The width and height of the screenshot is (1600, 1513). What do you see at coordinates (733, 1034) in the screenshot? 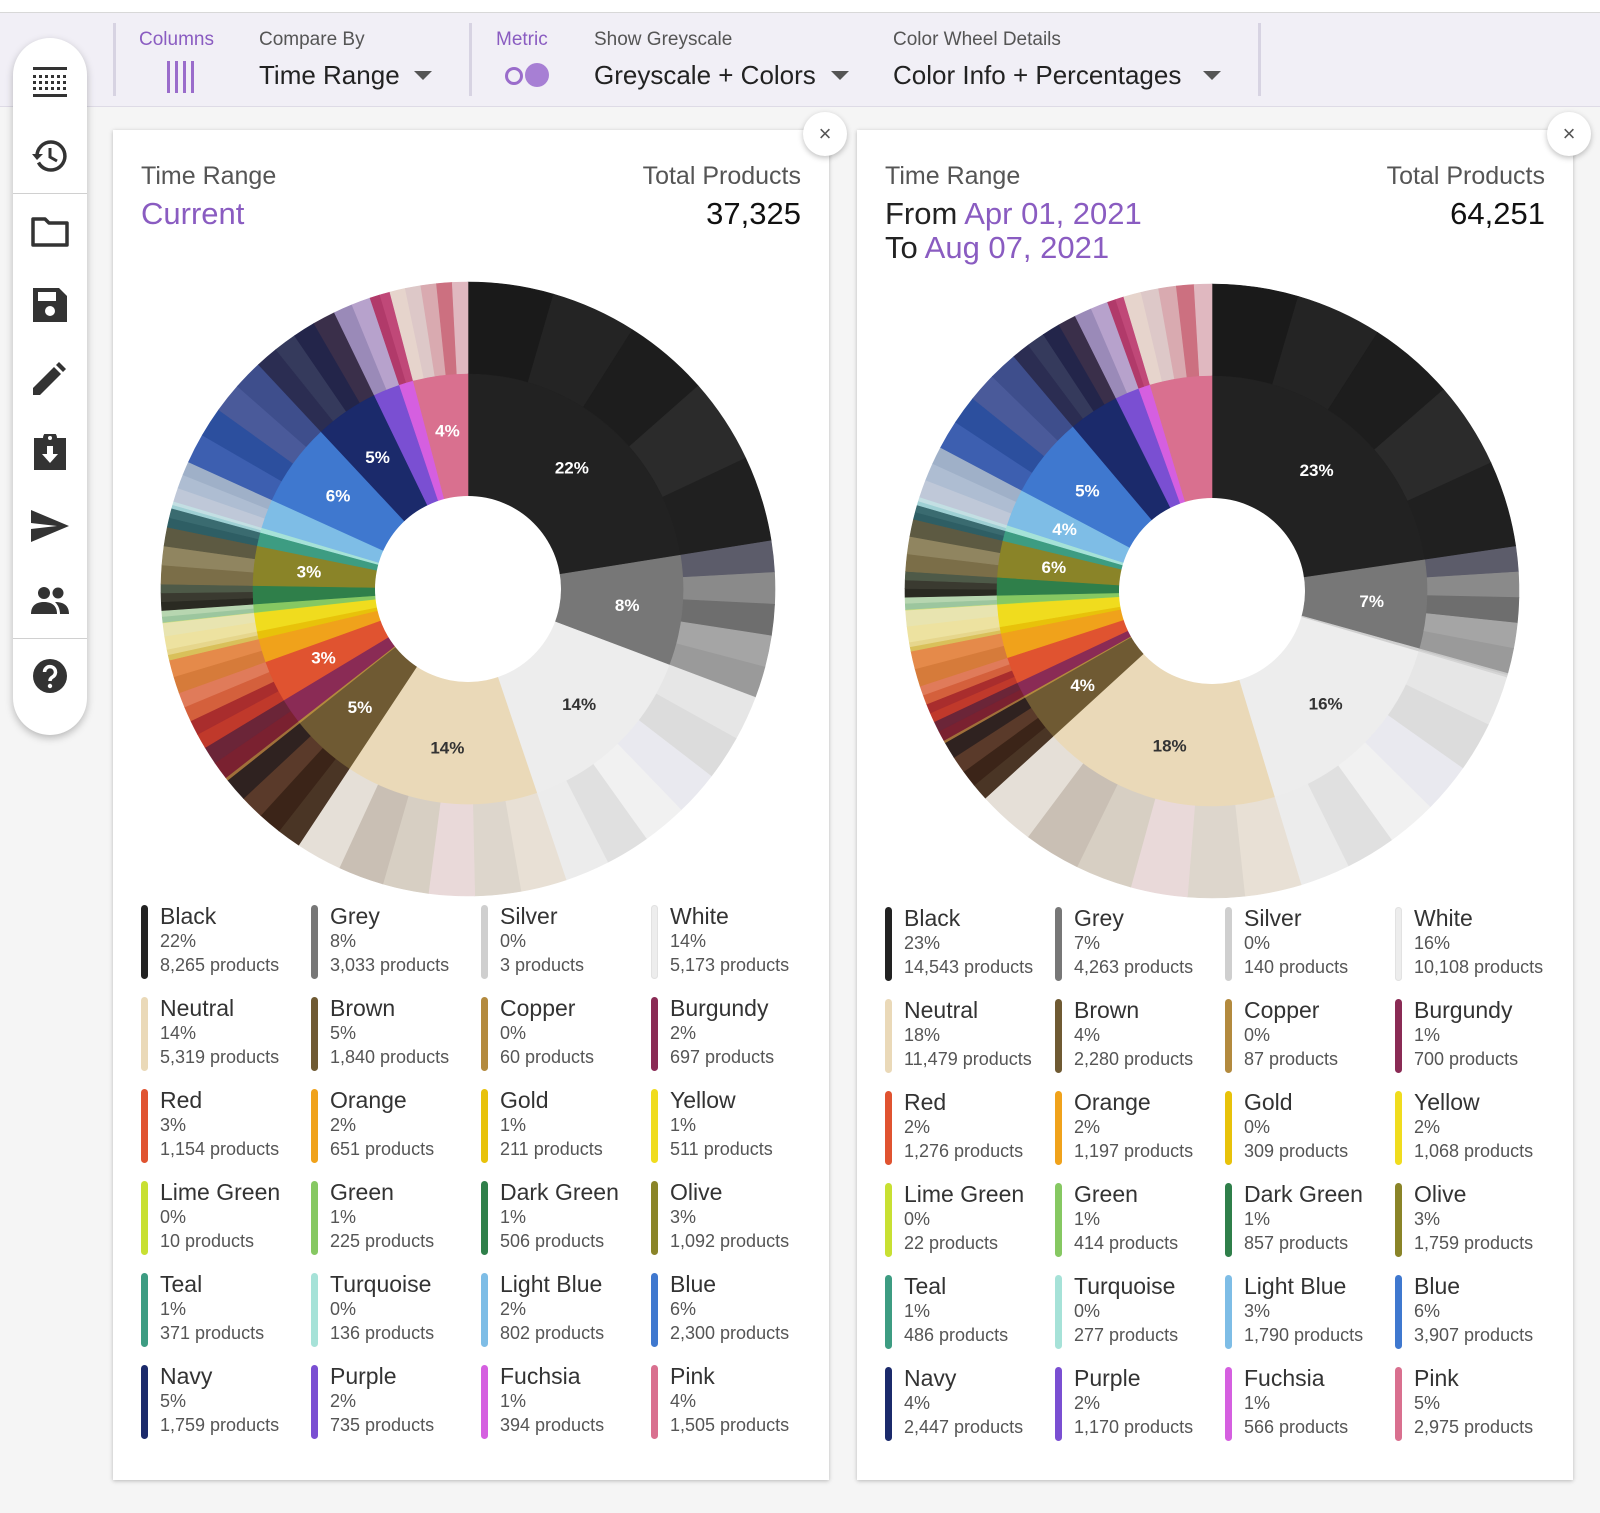
I see `legend-item-burgundy: Burgundy 2% 697 products` at bounding box center [733, 1034].